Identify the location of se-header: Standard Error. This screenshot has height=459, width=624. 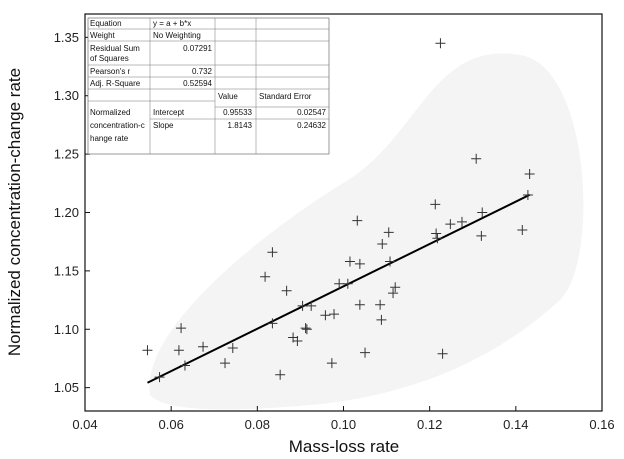
(285, 96).